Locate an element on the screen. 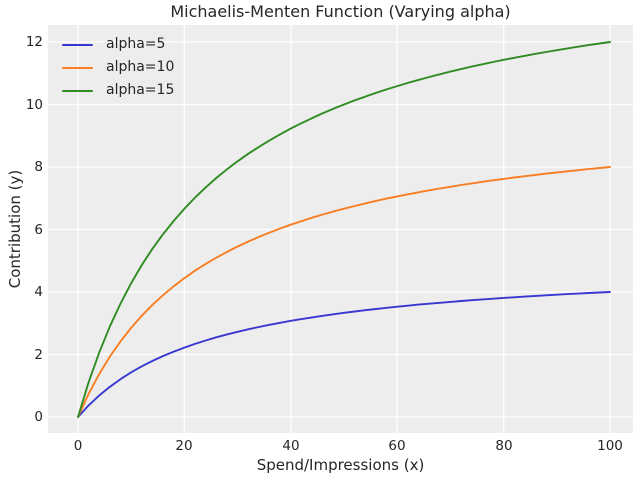  x-tick-label: 40 is located at coordinates (291, 446).